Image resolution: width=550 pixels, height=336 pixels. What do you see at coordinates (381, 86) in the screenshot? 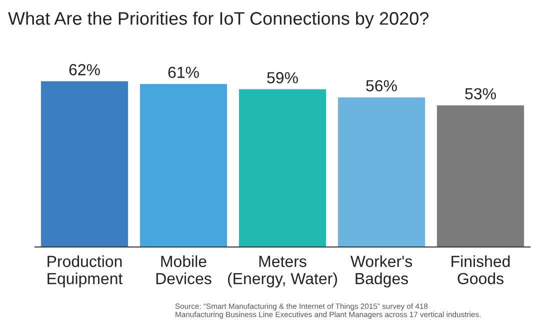
I see `data-label: 56%` at bounding box center [381, 86].